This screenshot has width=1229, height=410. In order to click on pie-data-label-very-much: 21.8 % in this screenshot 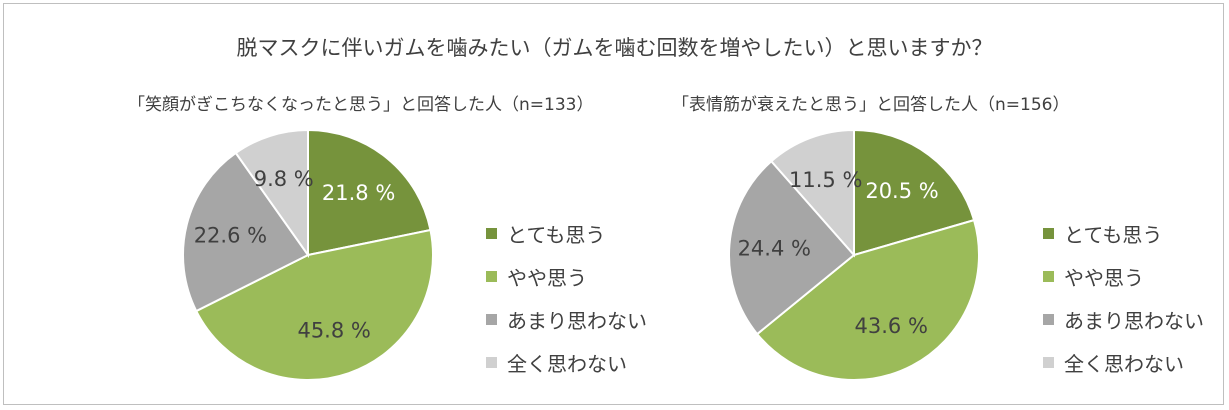, I will do `click(358, 193)`.